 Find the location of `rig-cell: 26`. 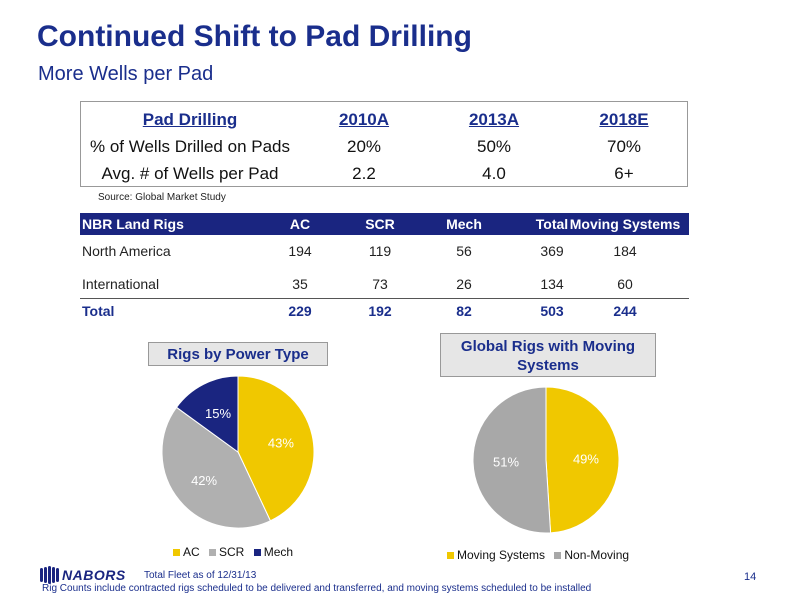

rig-cell: 26 is located at coordinates (464, 284).